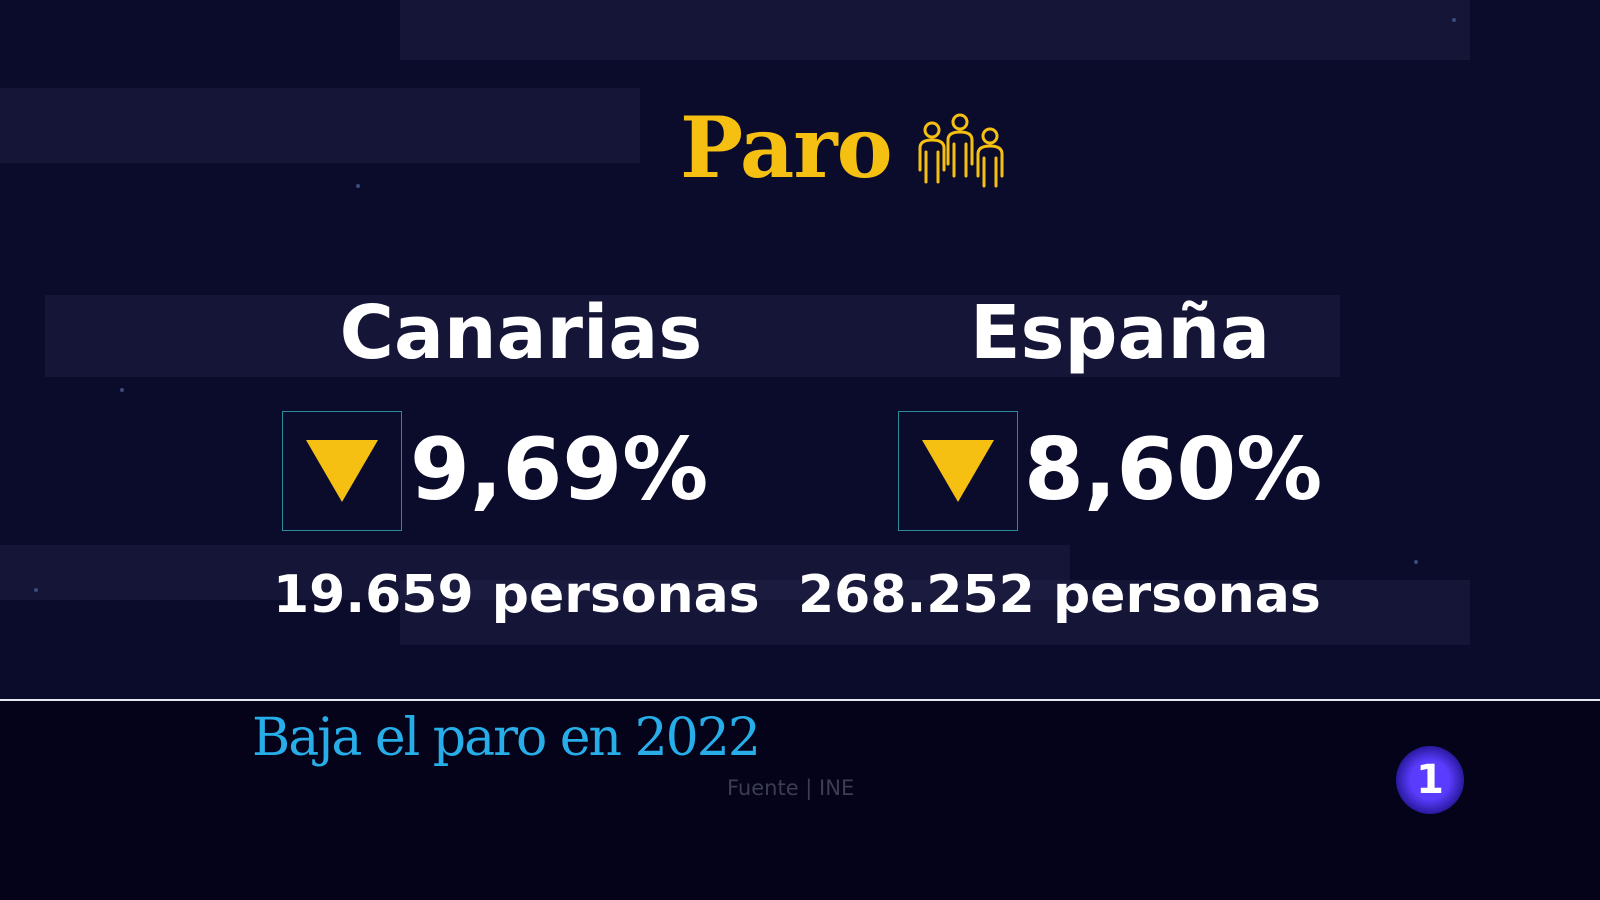 This screenshot has height=900, width=1600. Describe the element at coordinates (1430, 780) in the screenshot. I see `channel-logo: 1` at that location.